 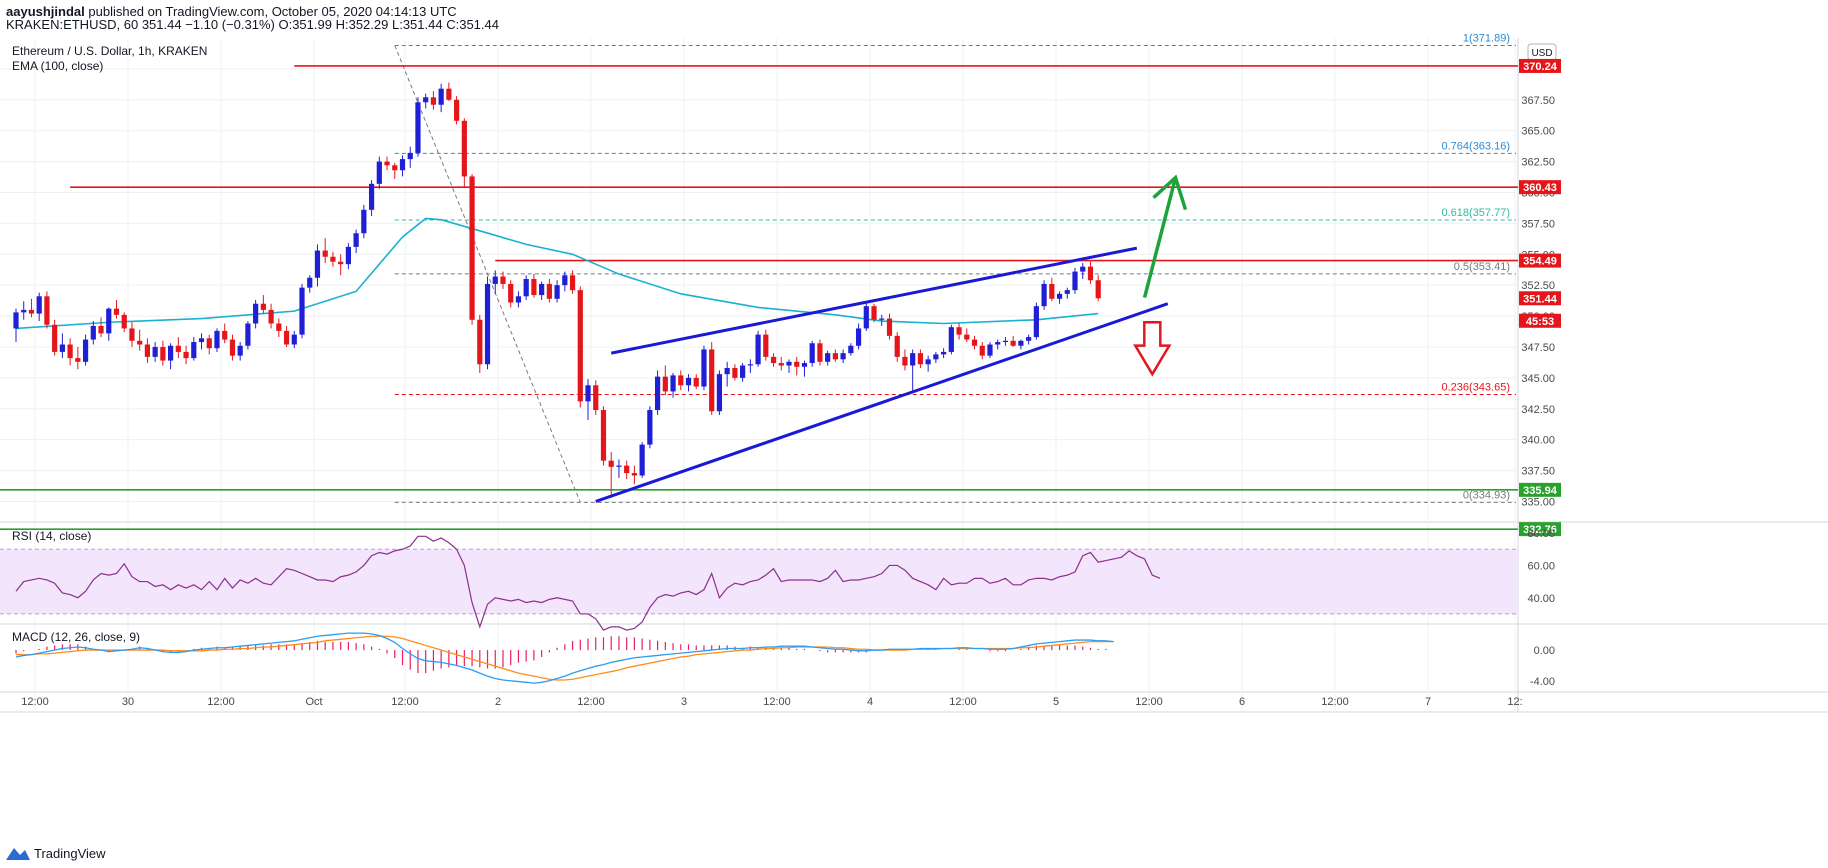 What do you see at coordinates (45, 11) in the screenshot?
I see `author-name: aayushjindal` at bounding box center [45, 11].